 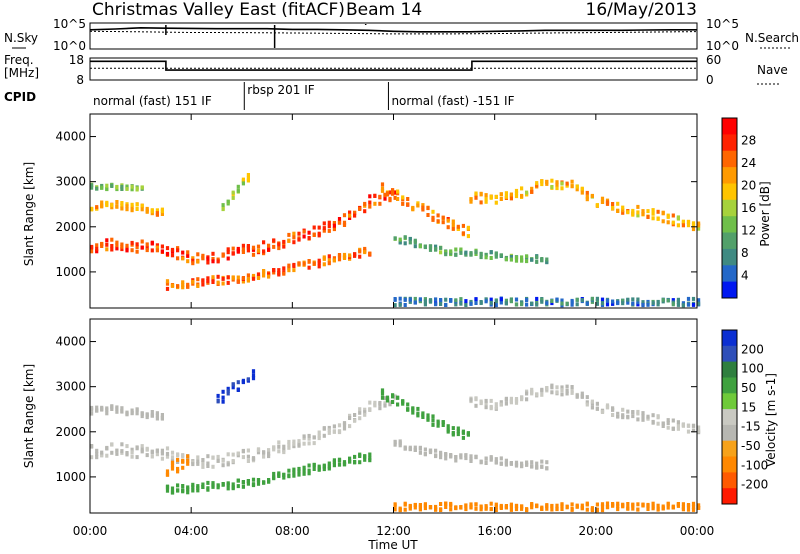 What do you see at coordinates (80, 80) in the screenshot?
I see `freq-tick-bottom: 8` at bounding box center [80, 80].